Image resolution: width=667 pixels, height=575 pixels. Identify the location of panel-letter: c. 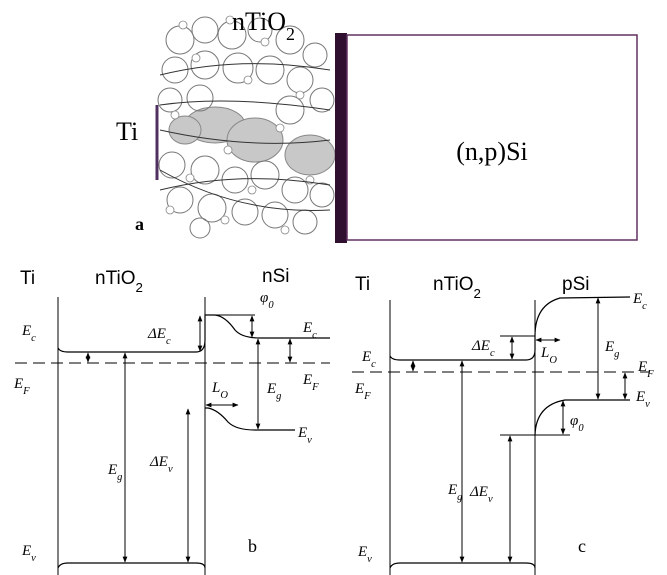
(582, 546).